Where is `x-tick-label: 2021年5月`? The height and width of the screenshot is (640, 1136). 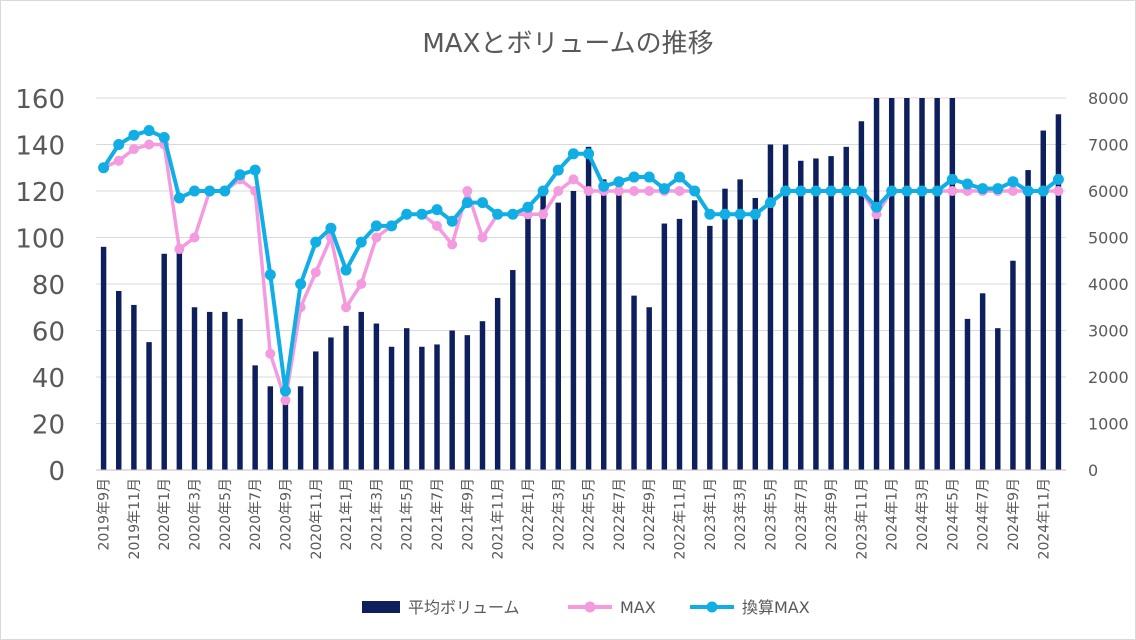 x-tick-label: 2021年5月 is located at coordinates (408, 514).